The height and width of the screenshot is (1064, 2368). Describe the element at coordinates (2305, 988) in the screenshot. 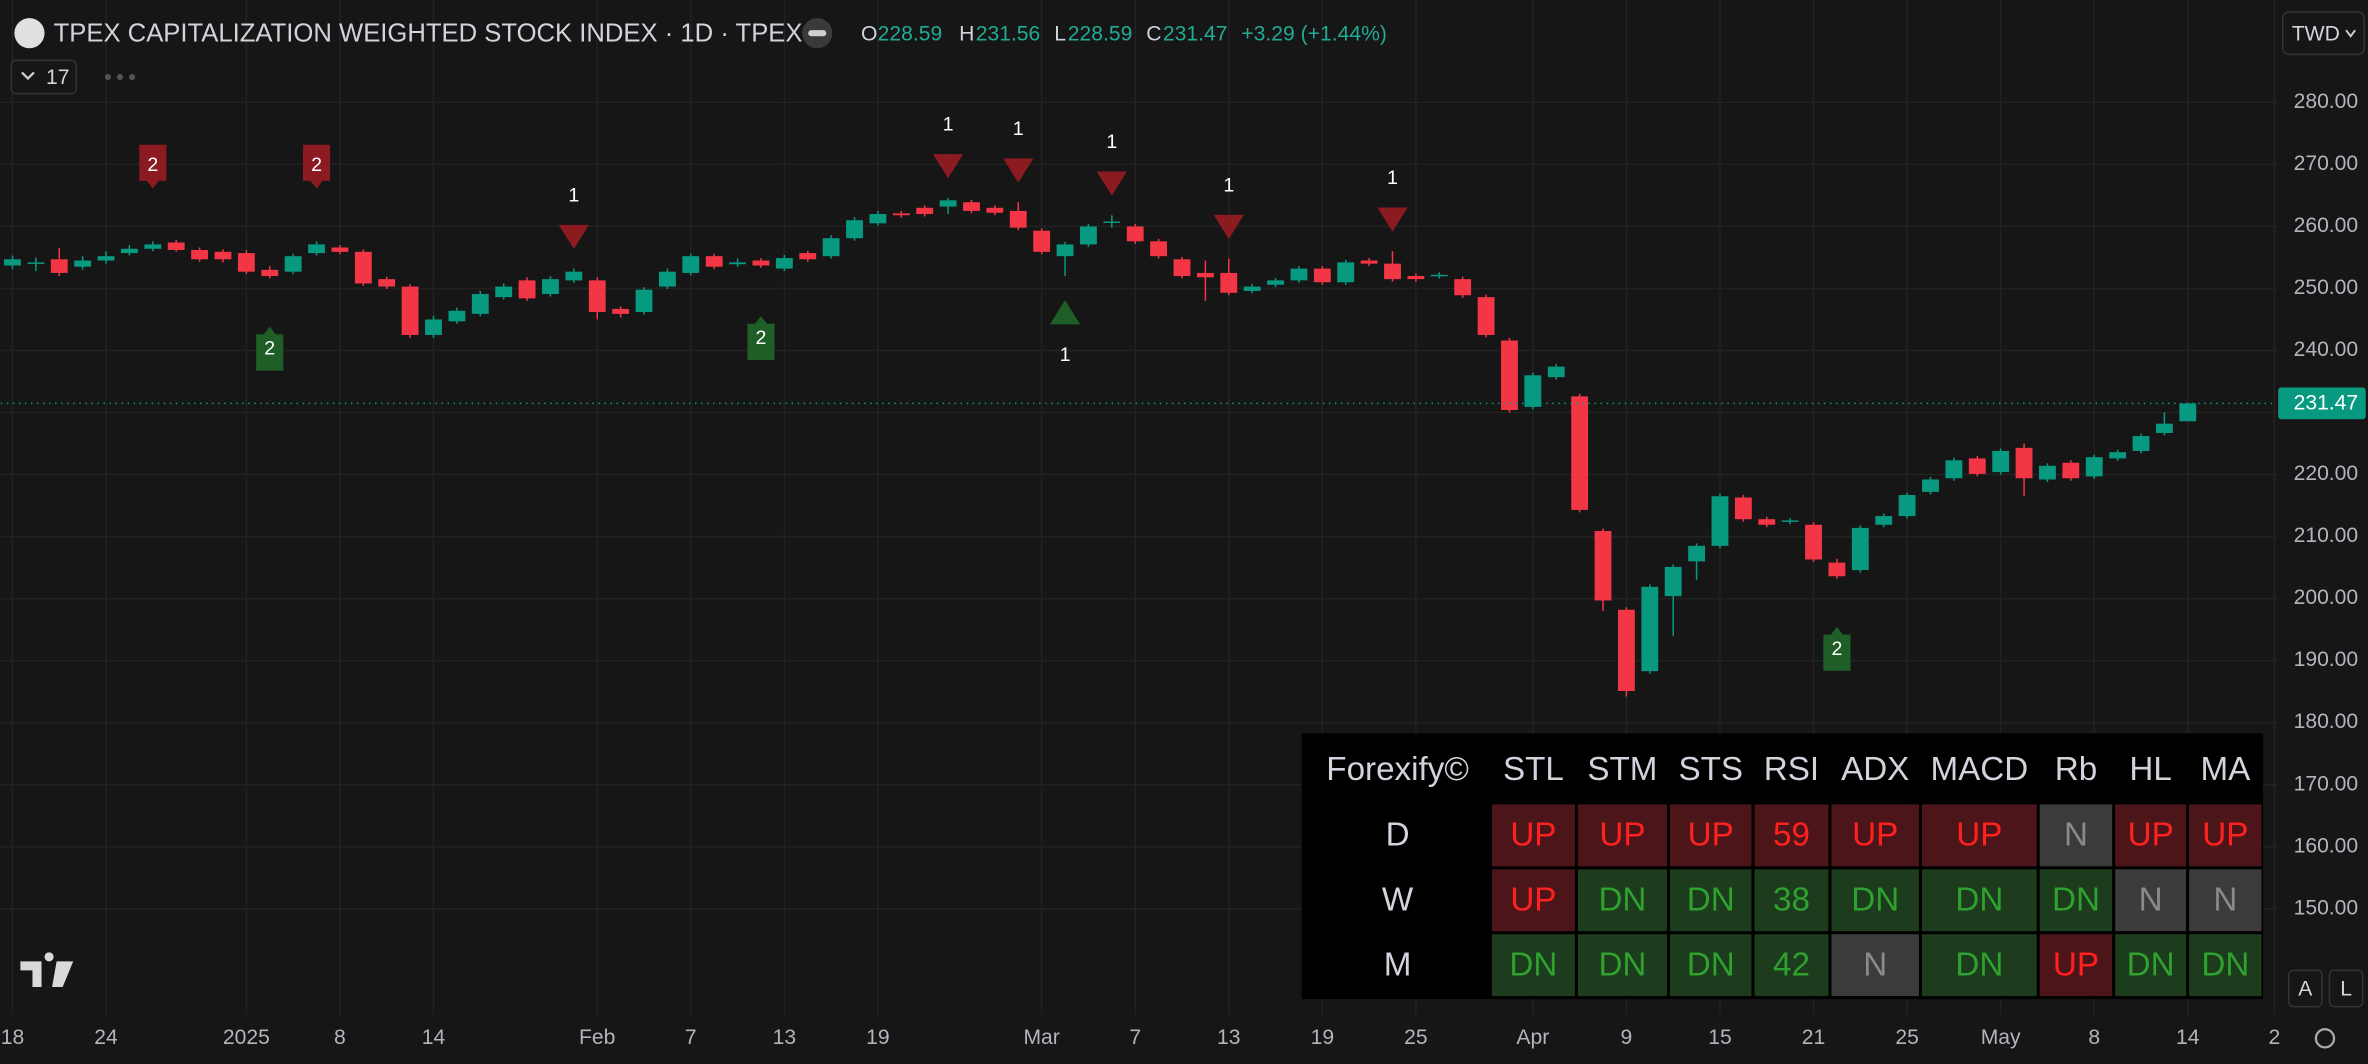

I see `auto-button` at that location.